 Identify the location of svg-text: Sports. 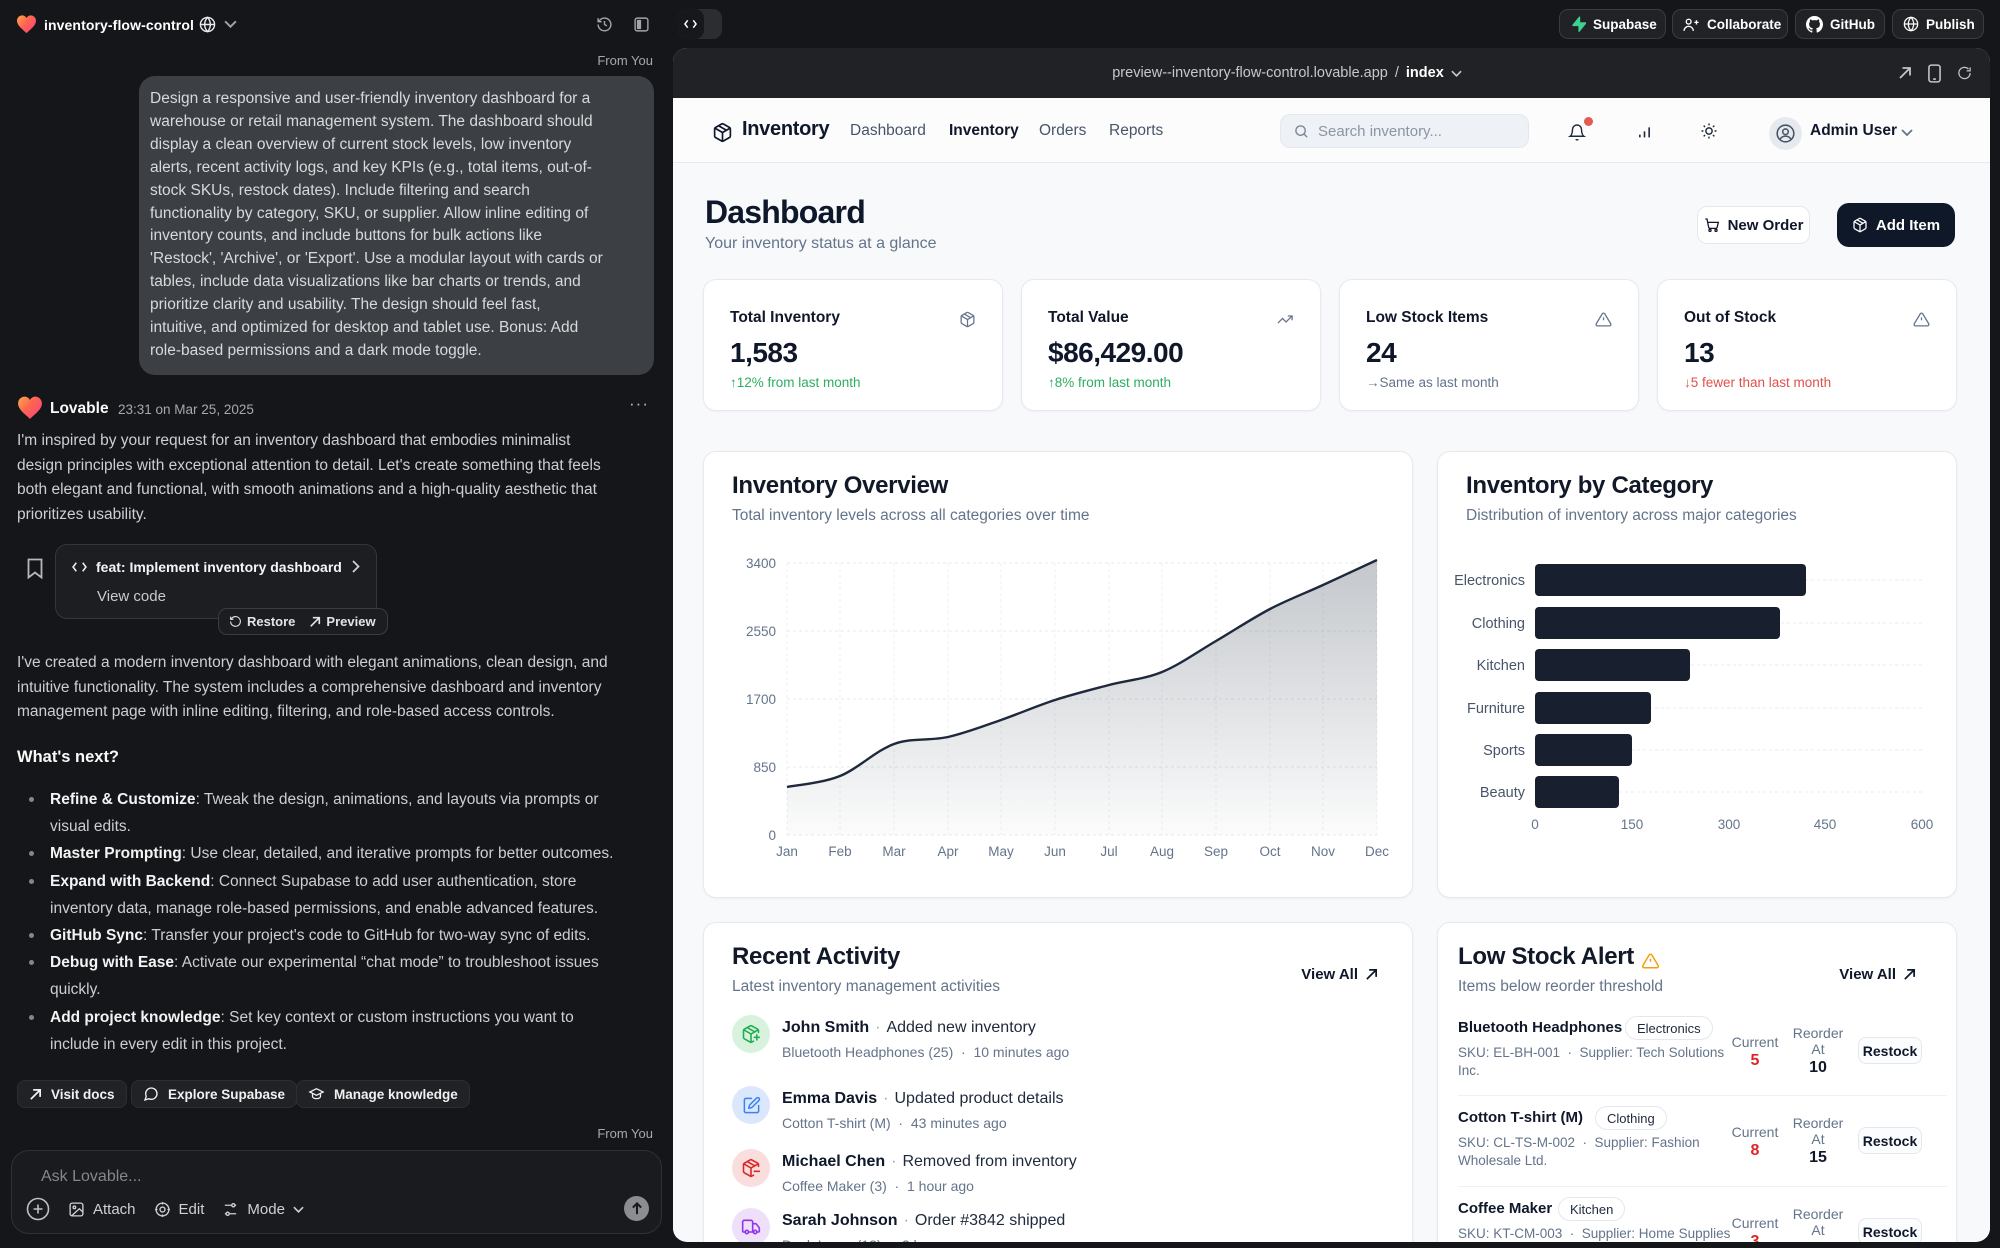
(1504, 751).